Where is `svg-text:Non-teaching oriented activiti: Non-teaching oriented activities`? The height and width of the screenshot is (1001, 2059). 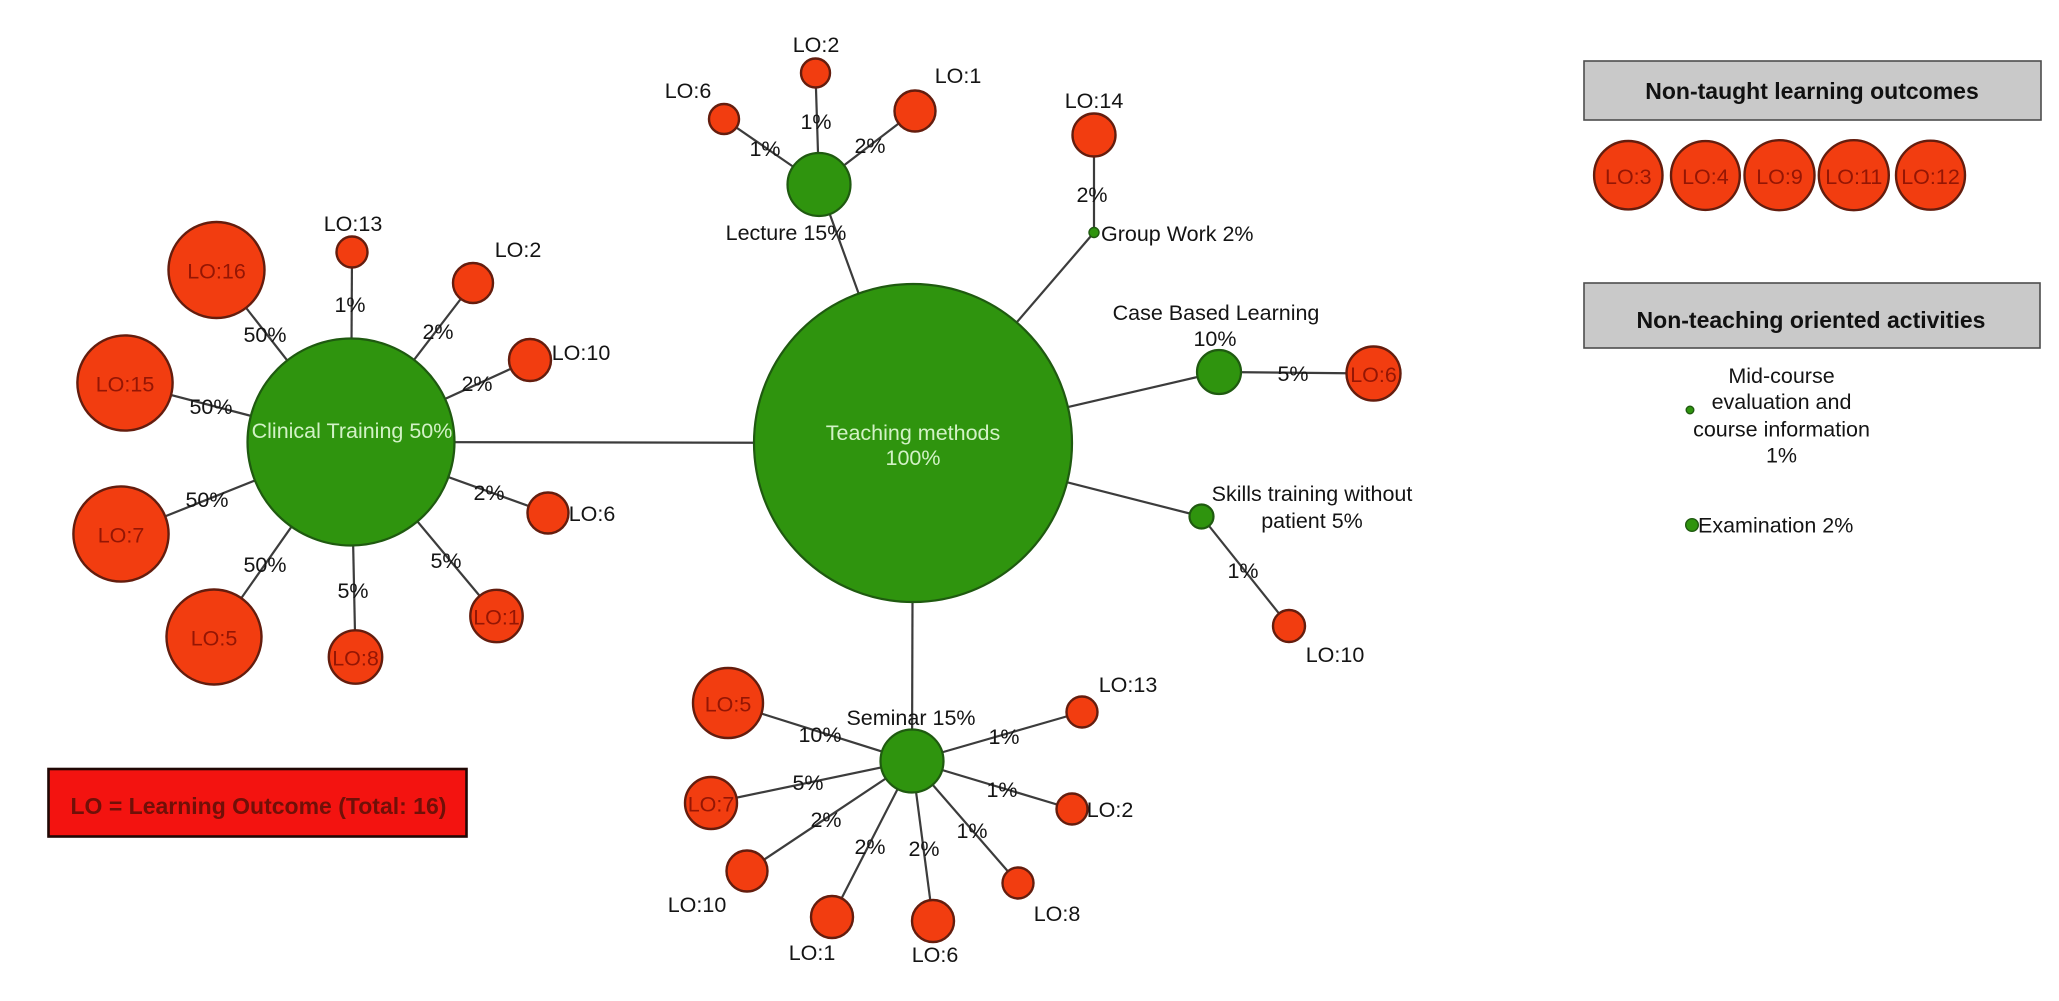
svg-text:Non-teaching oriented activiti: Non-teaching oriented activities is located at coordinates (1811, 320).